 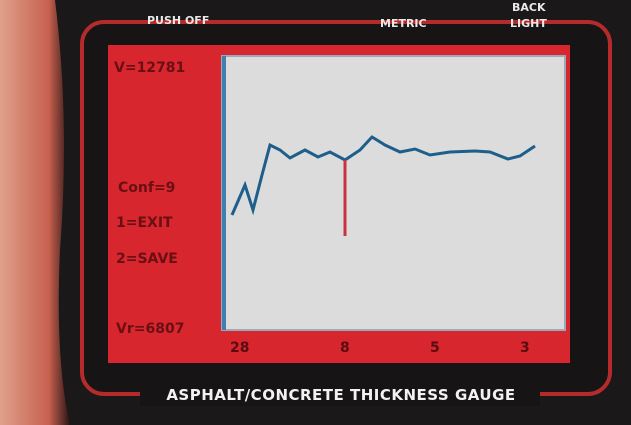 What do you see at coordinates (146, 188) in the screenshot?
I see `side-label: Conf=9` at bounding box center [146, 188].